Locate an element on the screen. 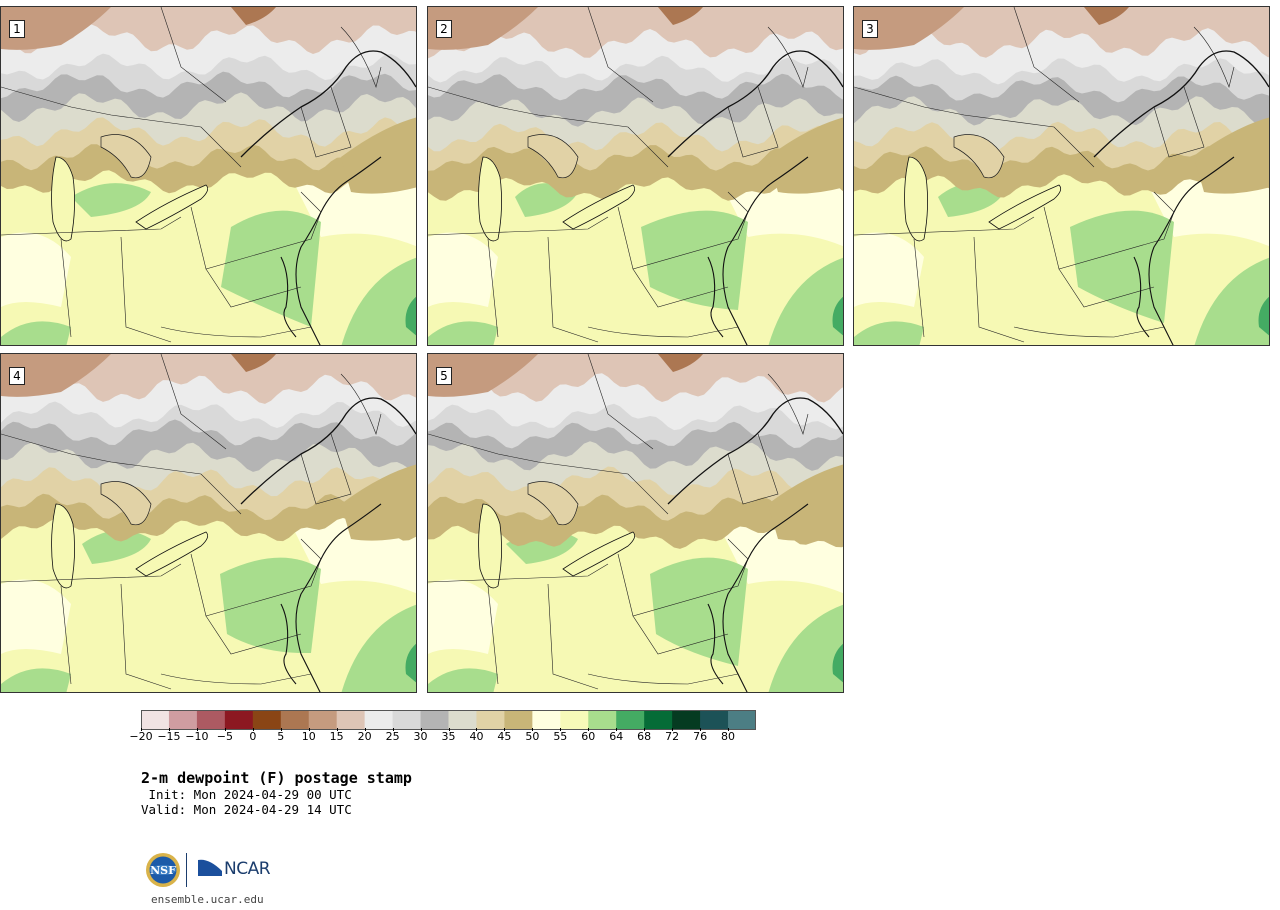 Image resolution: width=1280 pixels, height=910 pixels. colorbar-tick-label: 55 is located at coordinates (560, 736).